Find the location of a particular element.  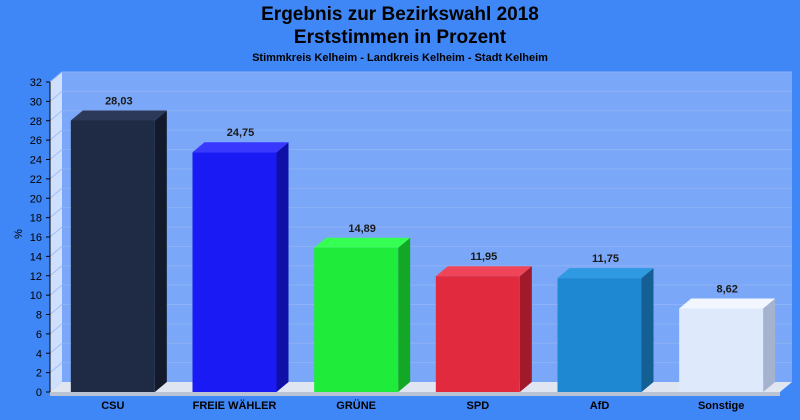

y-tick-label: 26 is located at coordinates (36, 141).